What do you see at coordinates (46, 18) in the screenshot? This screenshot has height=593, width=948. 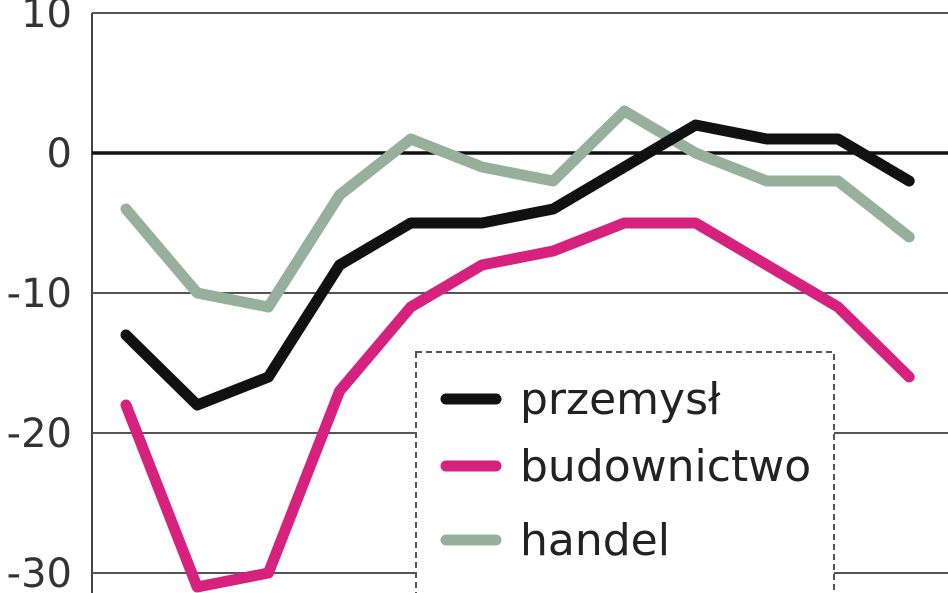 I see `y-tick-label: 10` at bounding box center [46, 18].